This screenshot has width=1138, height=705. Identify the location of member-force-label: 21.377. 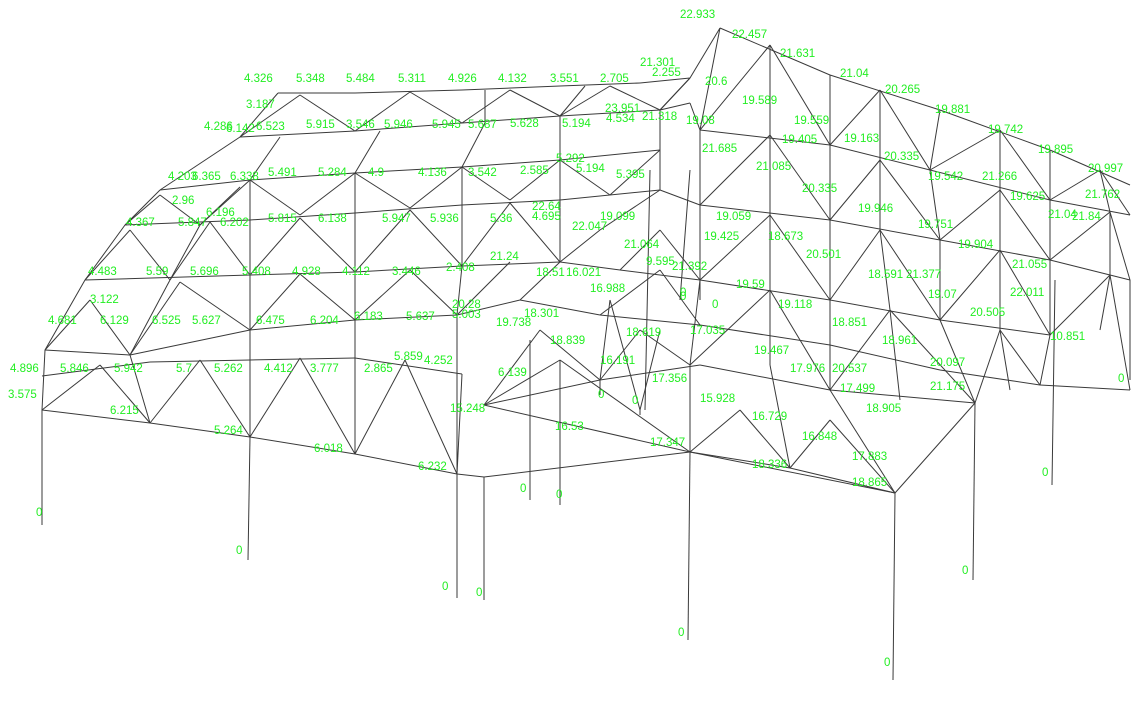
(923, 275).